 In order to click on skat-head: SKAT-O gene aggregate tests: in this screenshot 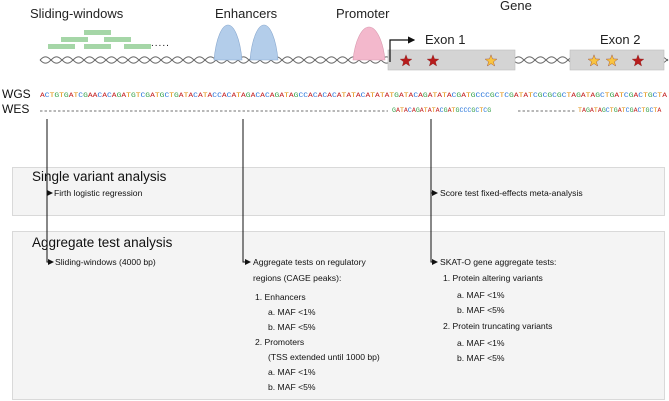, I will do `click(498, 262)`.